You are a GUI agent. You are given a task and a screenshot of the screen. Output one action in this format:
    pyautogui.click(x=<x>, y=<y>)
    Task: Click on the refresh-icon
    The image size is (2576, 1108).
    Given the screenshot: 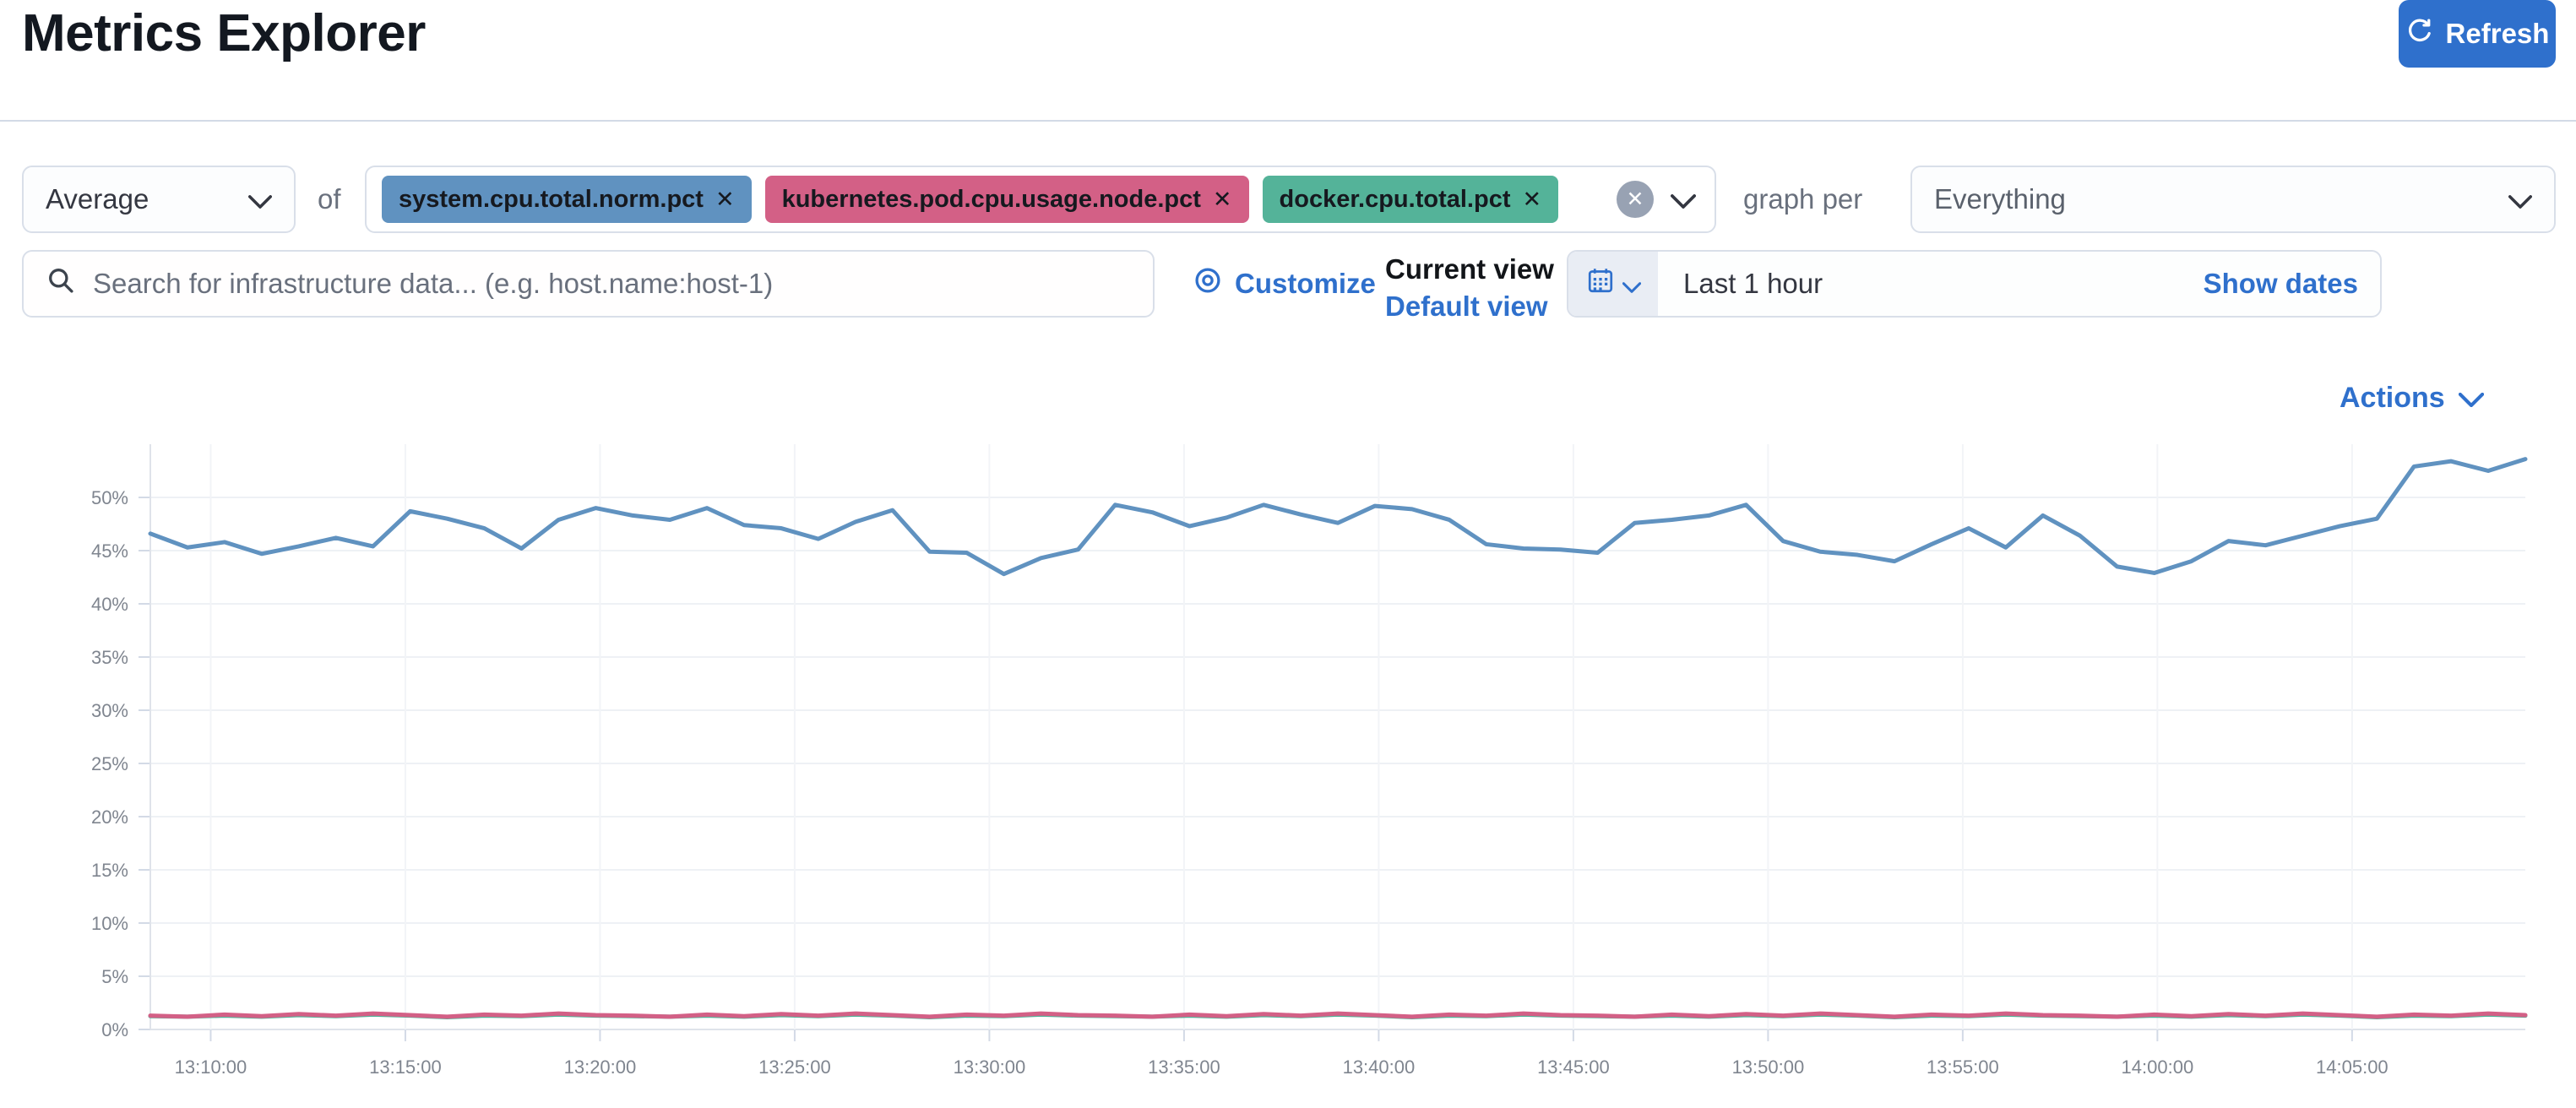 What is the action you would take?
    pyautogui.click(x=2419, y=34)
    